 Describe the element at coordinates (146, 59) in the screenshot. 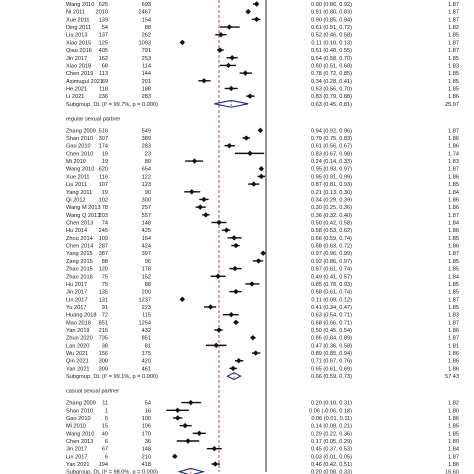

I see `total-value: 253` at that location.